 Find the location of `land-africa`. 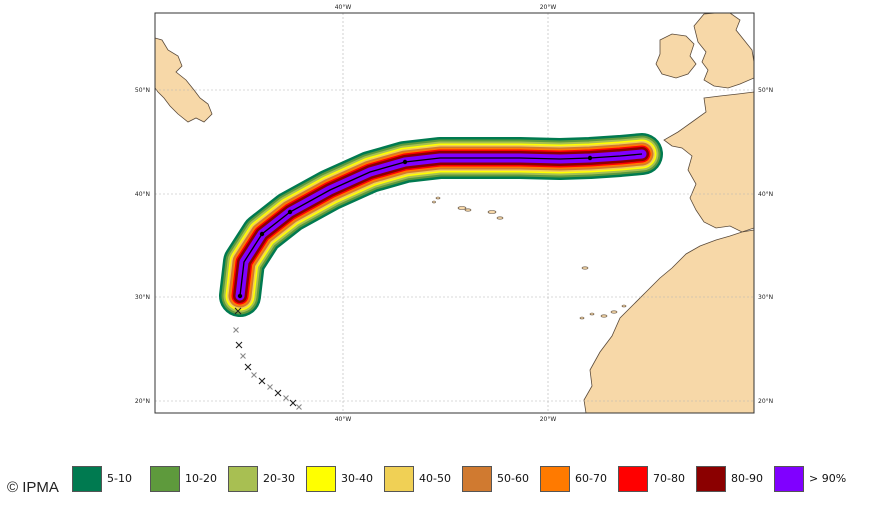

land-africa is located at coordinates (668, 321).